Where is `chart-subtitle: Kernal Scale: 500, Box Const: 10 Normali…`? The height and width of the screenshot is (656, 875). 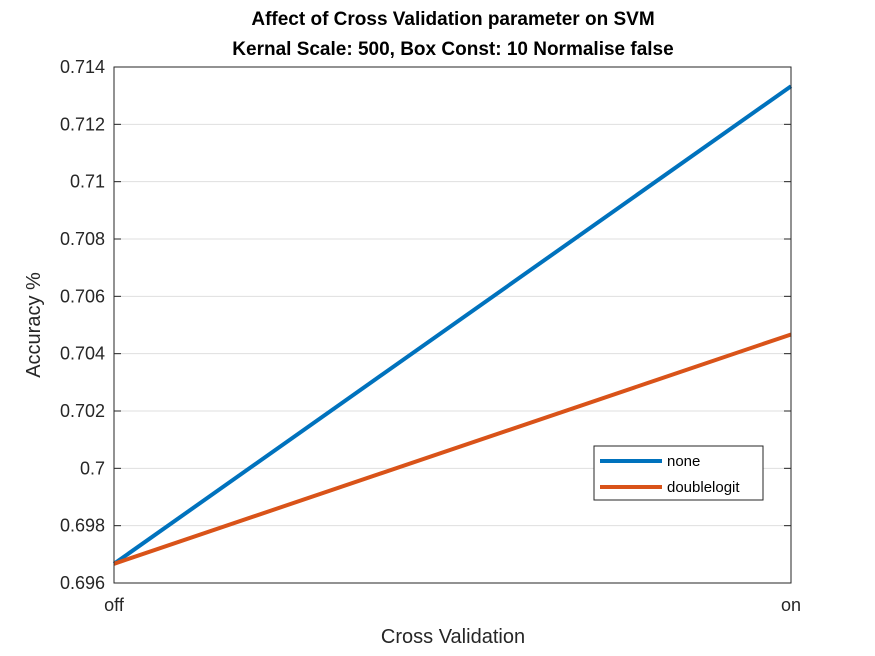 chart-subtitle: Kernal Scale: 500, Box Const: 10 Normali… is located at coordinates (452, 49).